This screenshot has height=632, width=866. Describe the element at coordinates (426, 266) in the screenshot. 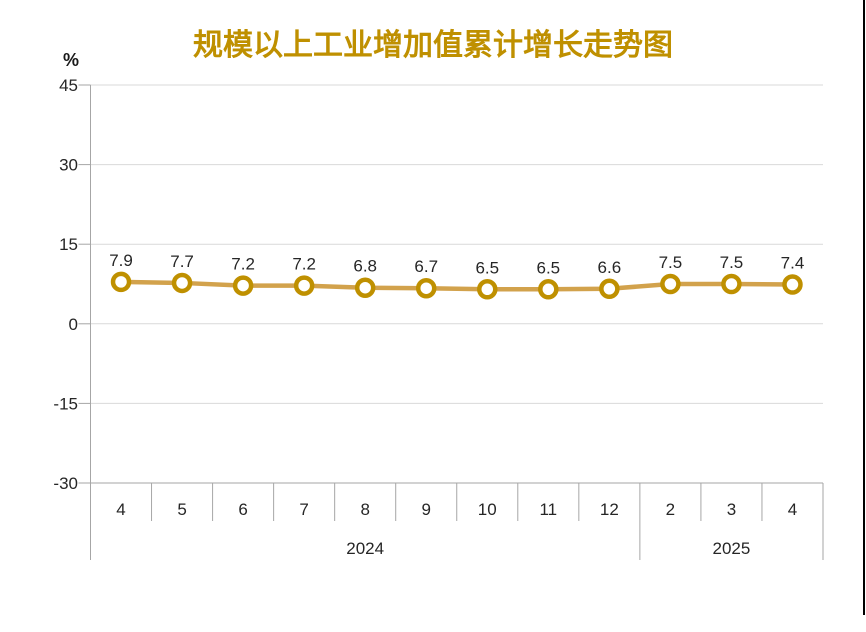

I see `data-label: 6.7` at that location.